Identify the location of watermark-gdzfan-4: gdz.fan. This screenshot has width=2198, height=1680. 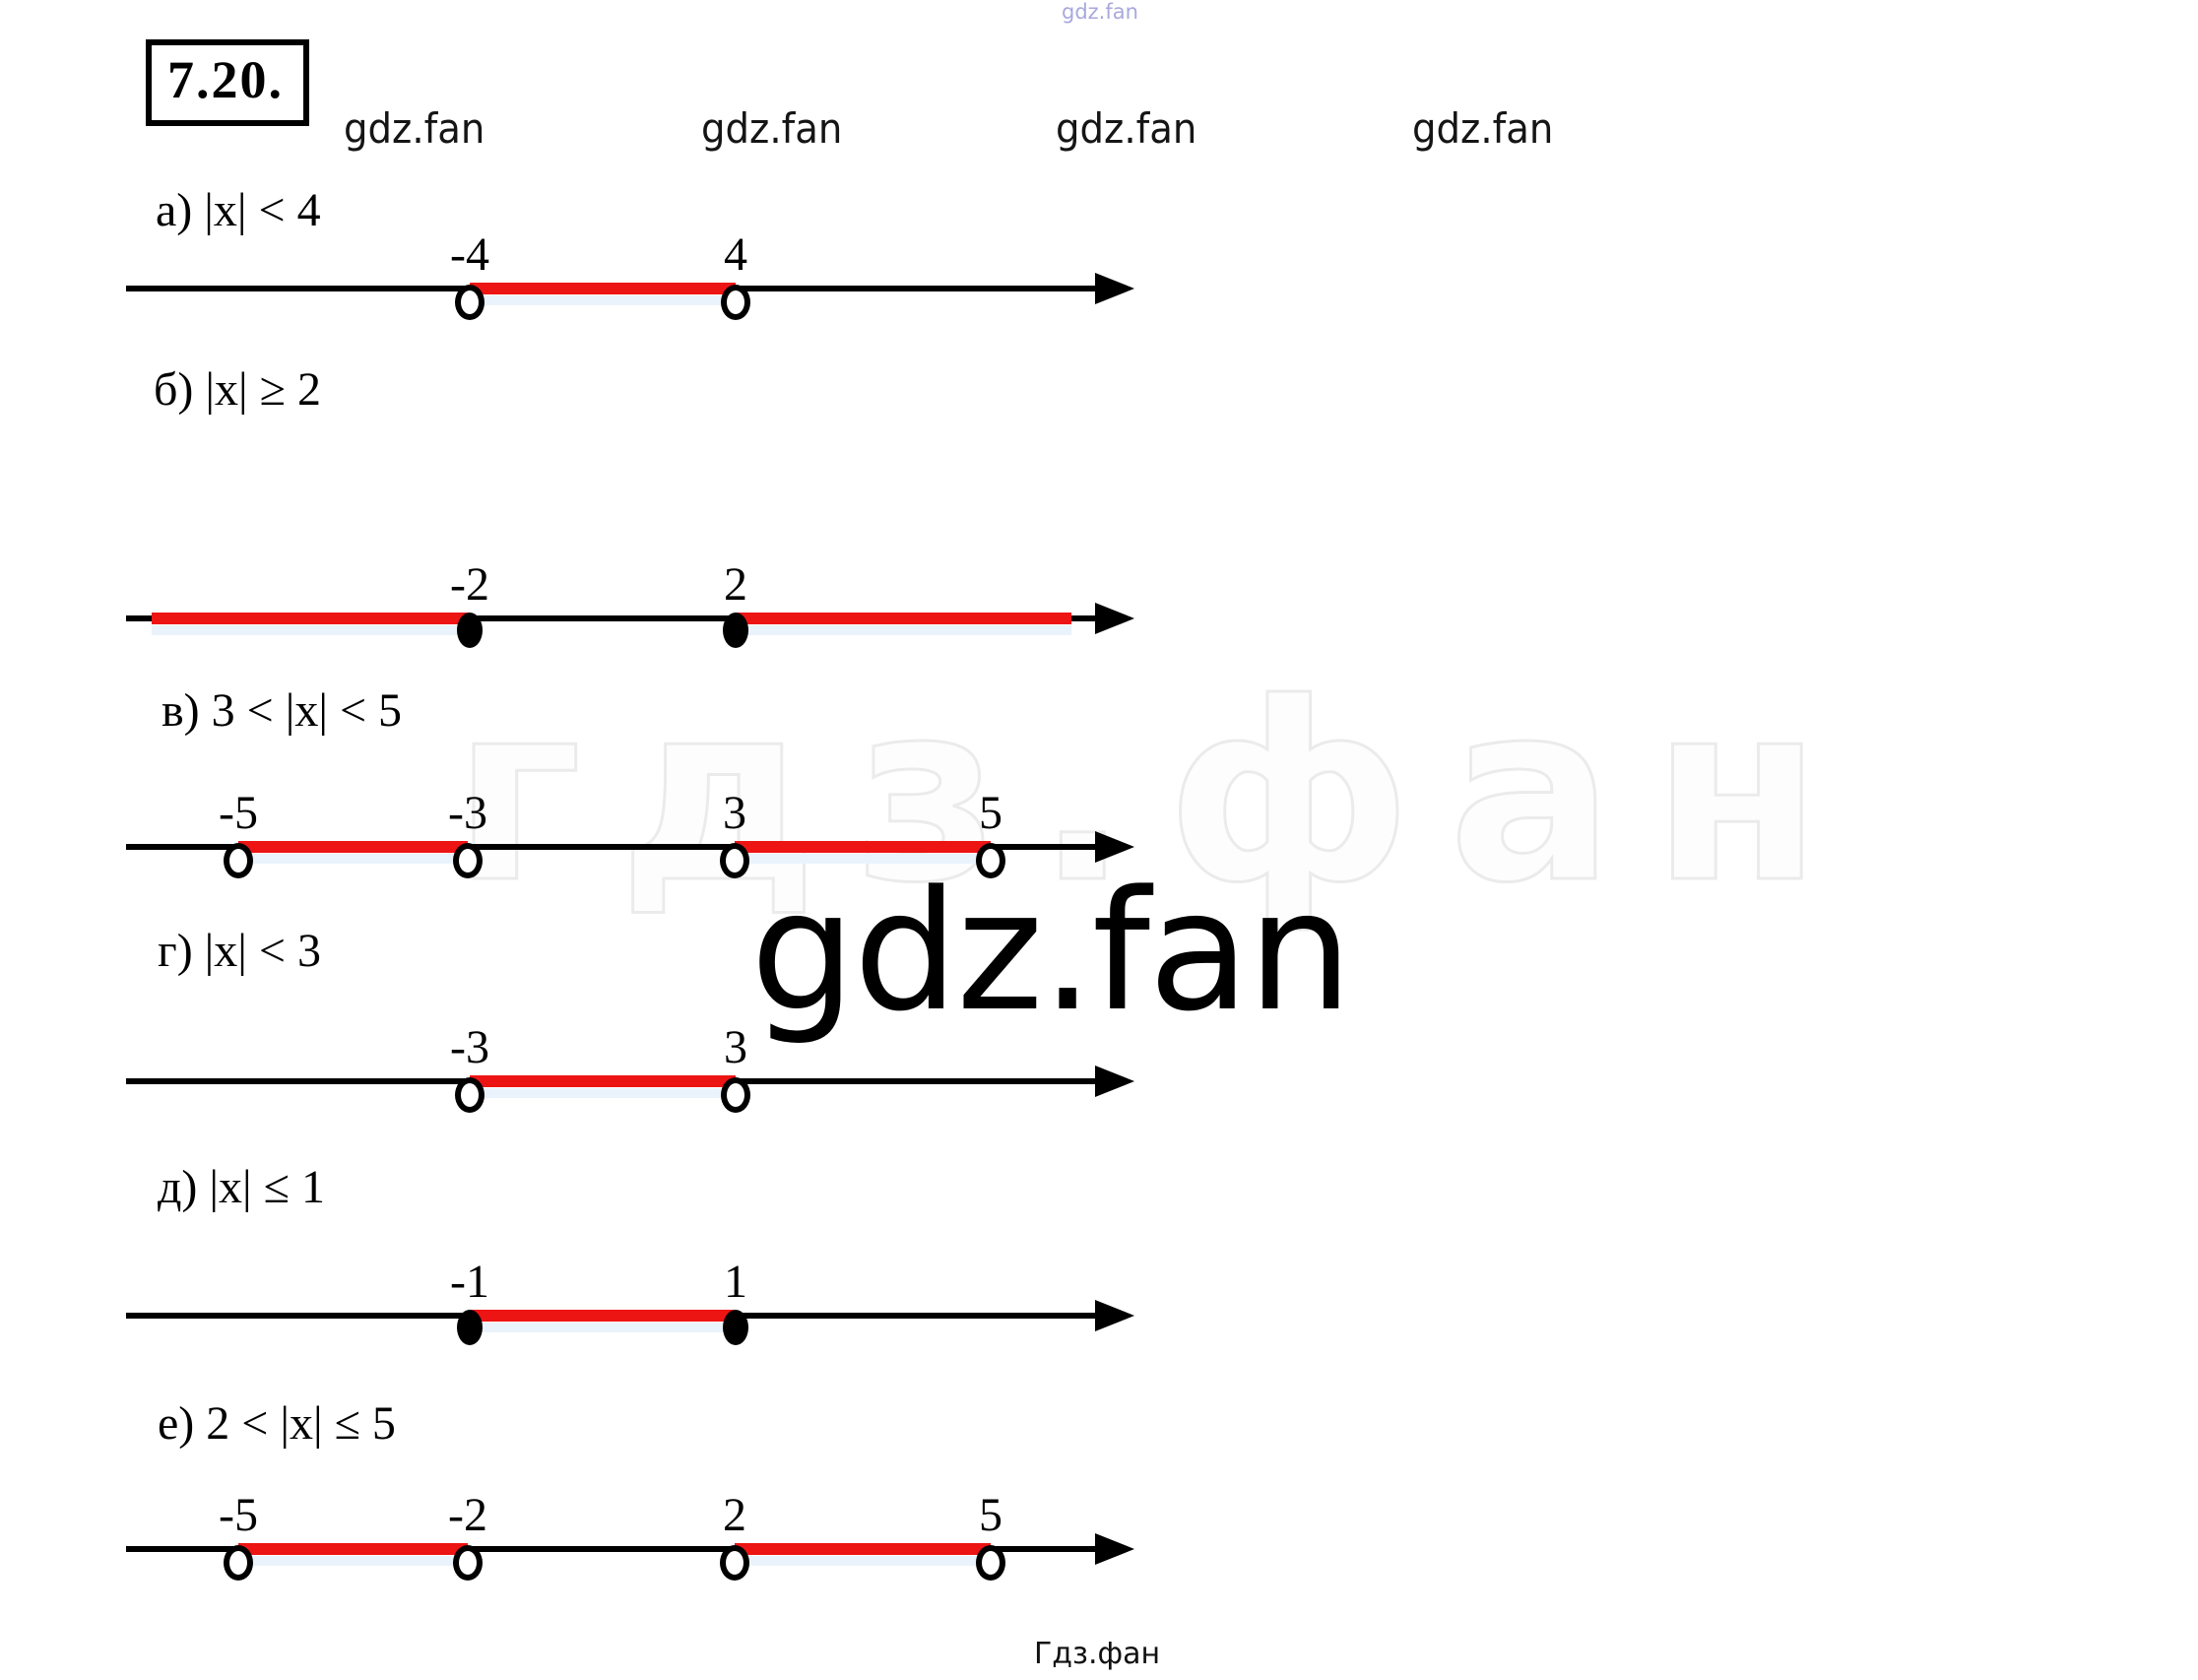
(1483, 128).